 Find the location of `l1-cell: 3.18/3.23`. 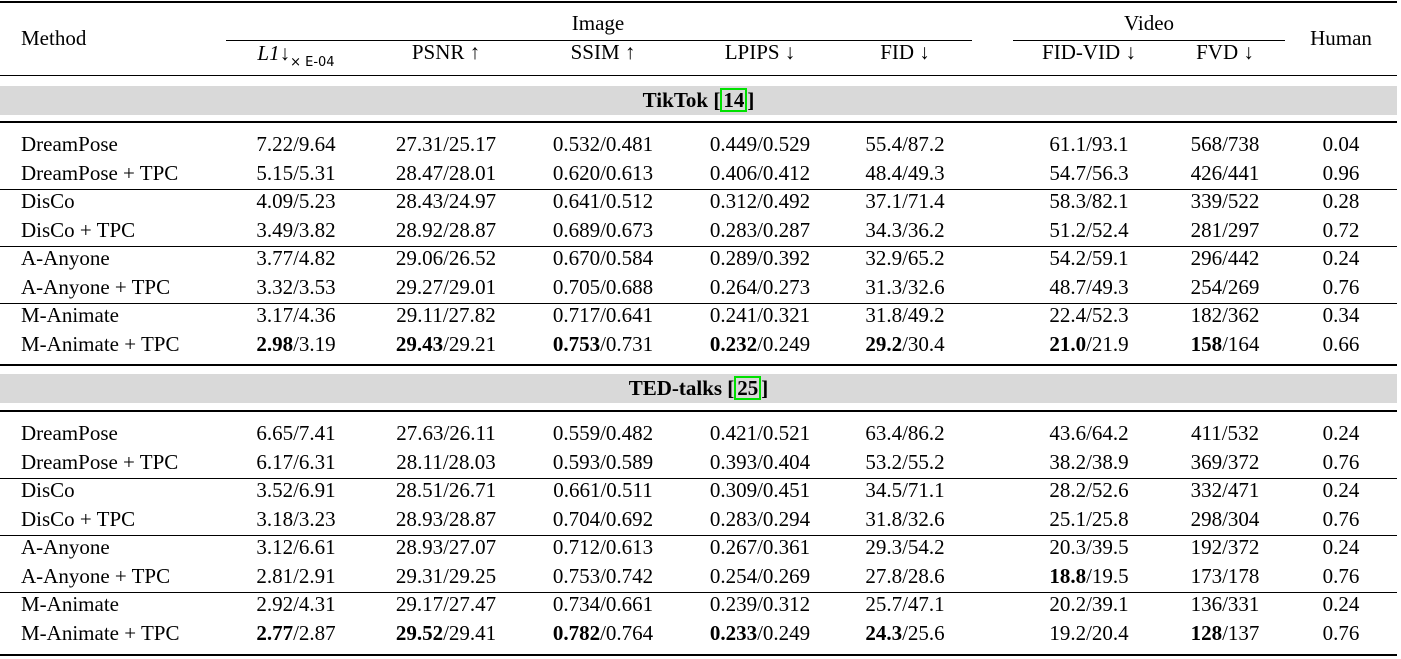

l1-cell: 3.18/3.23 is located at coordinates (295, 519).